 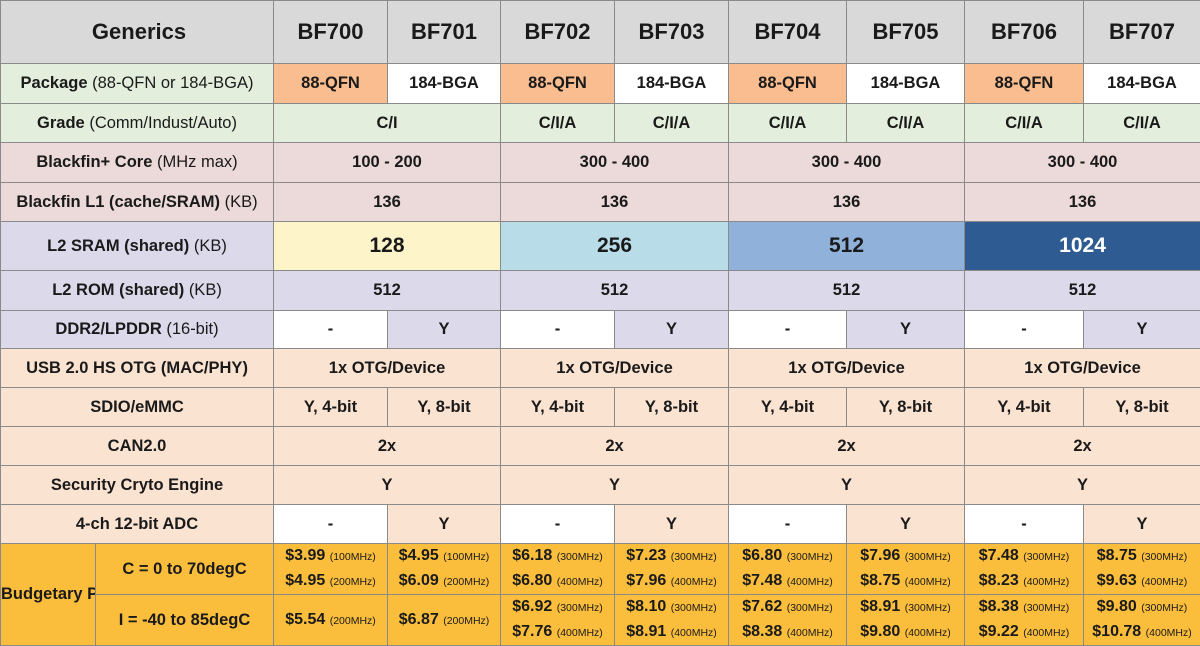 I want to click on can-row: CAN2.0 2x 2x 2x 2x, so click(x=600, y=446).